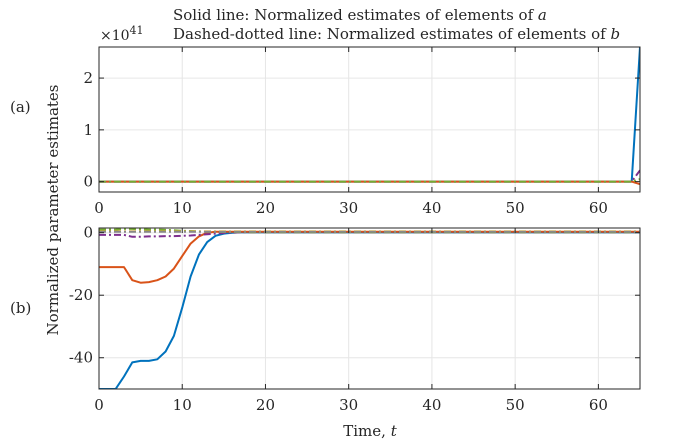  Describe the element at coordinates (369, 176) in the screenshot. I see `series-line-purple-dashdot` at that location.